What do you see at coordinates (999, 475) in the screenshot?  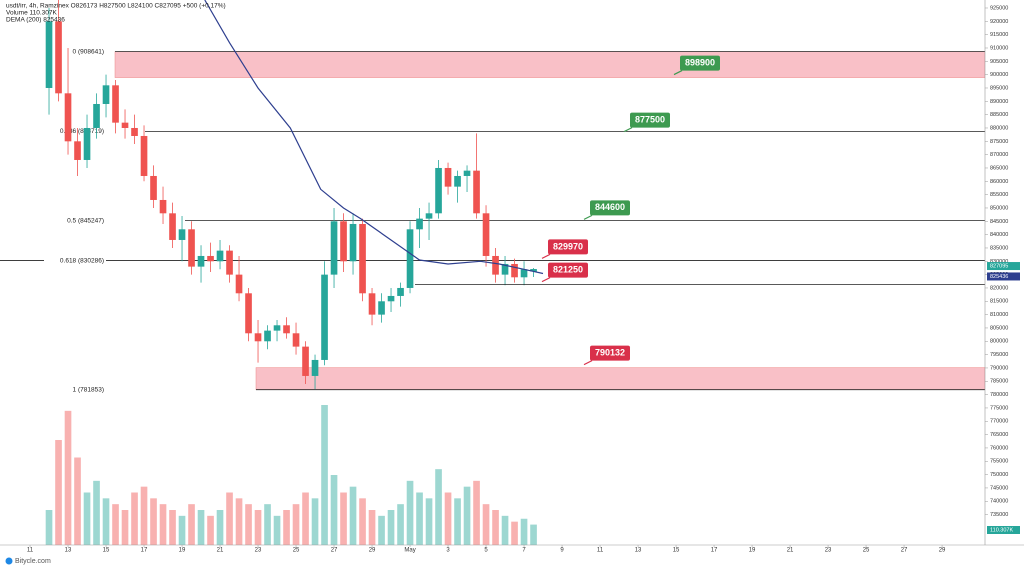 I see `y-tick-label: 750000` at bounding box center [999, 475].